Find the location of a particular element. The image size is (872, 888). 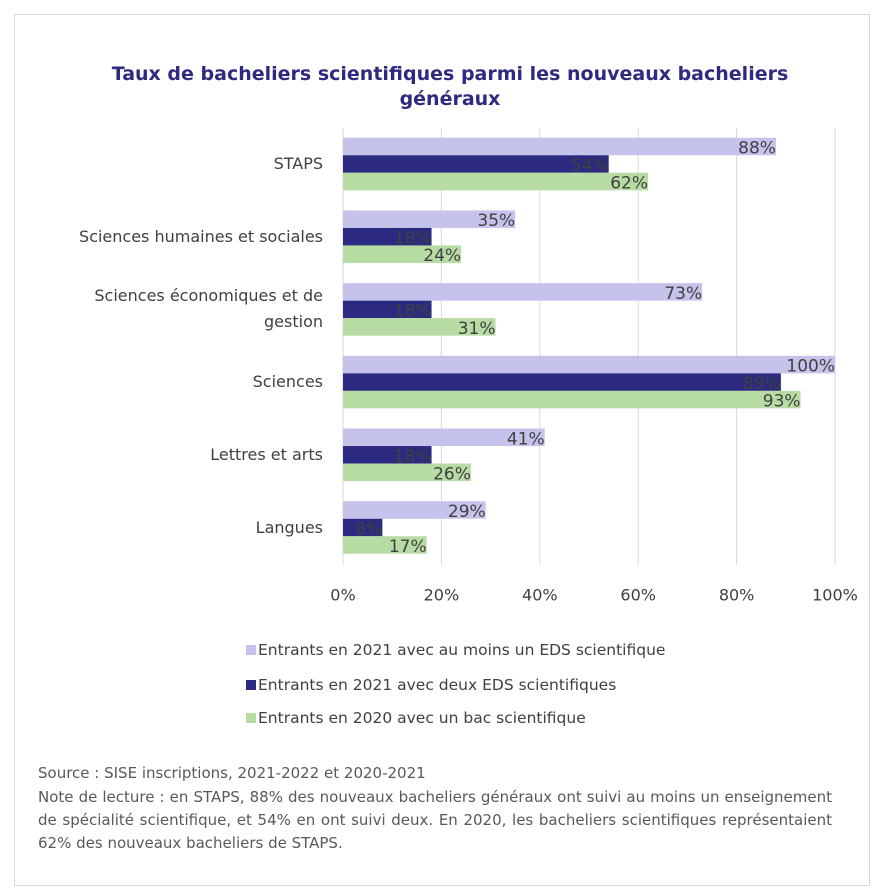

value-label: 93% is located at coordinates (782, 402).